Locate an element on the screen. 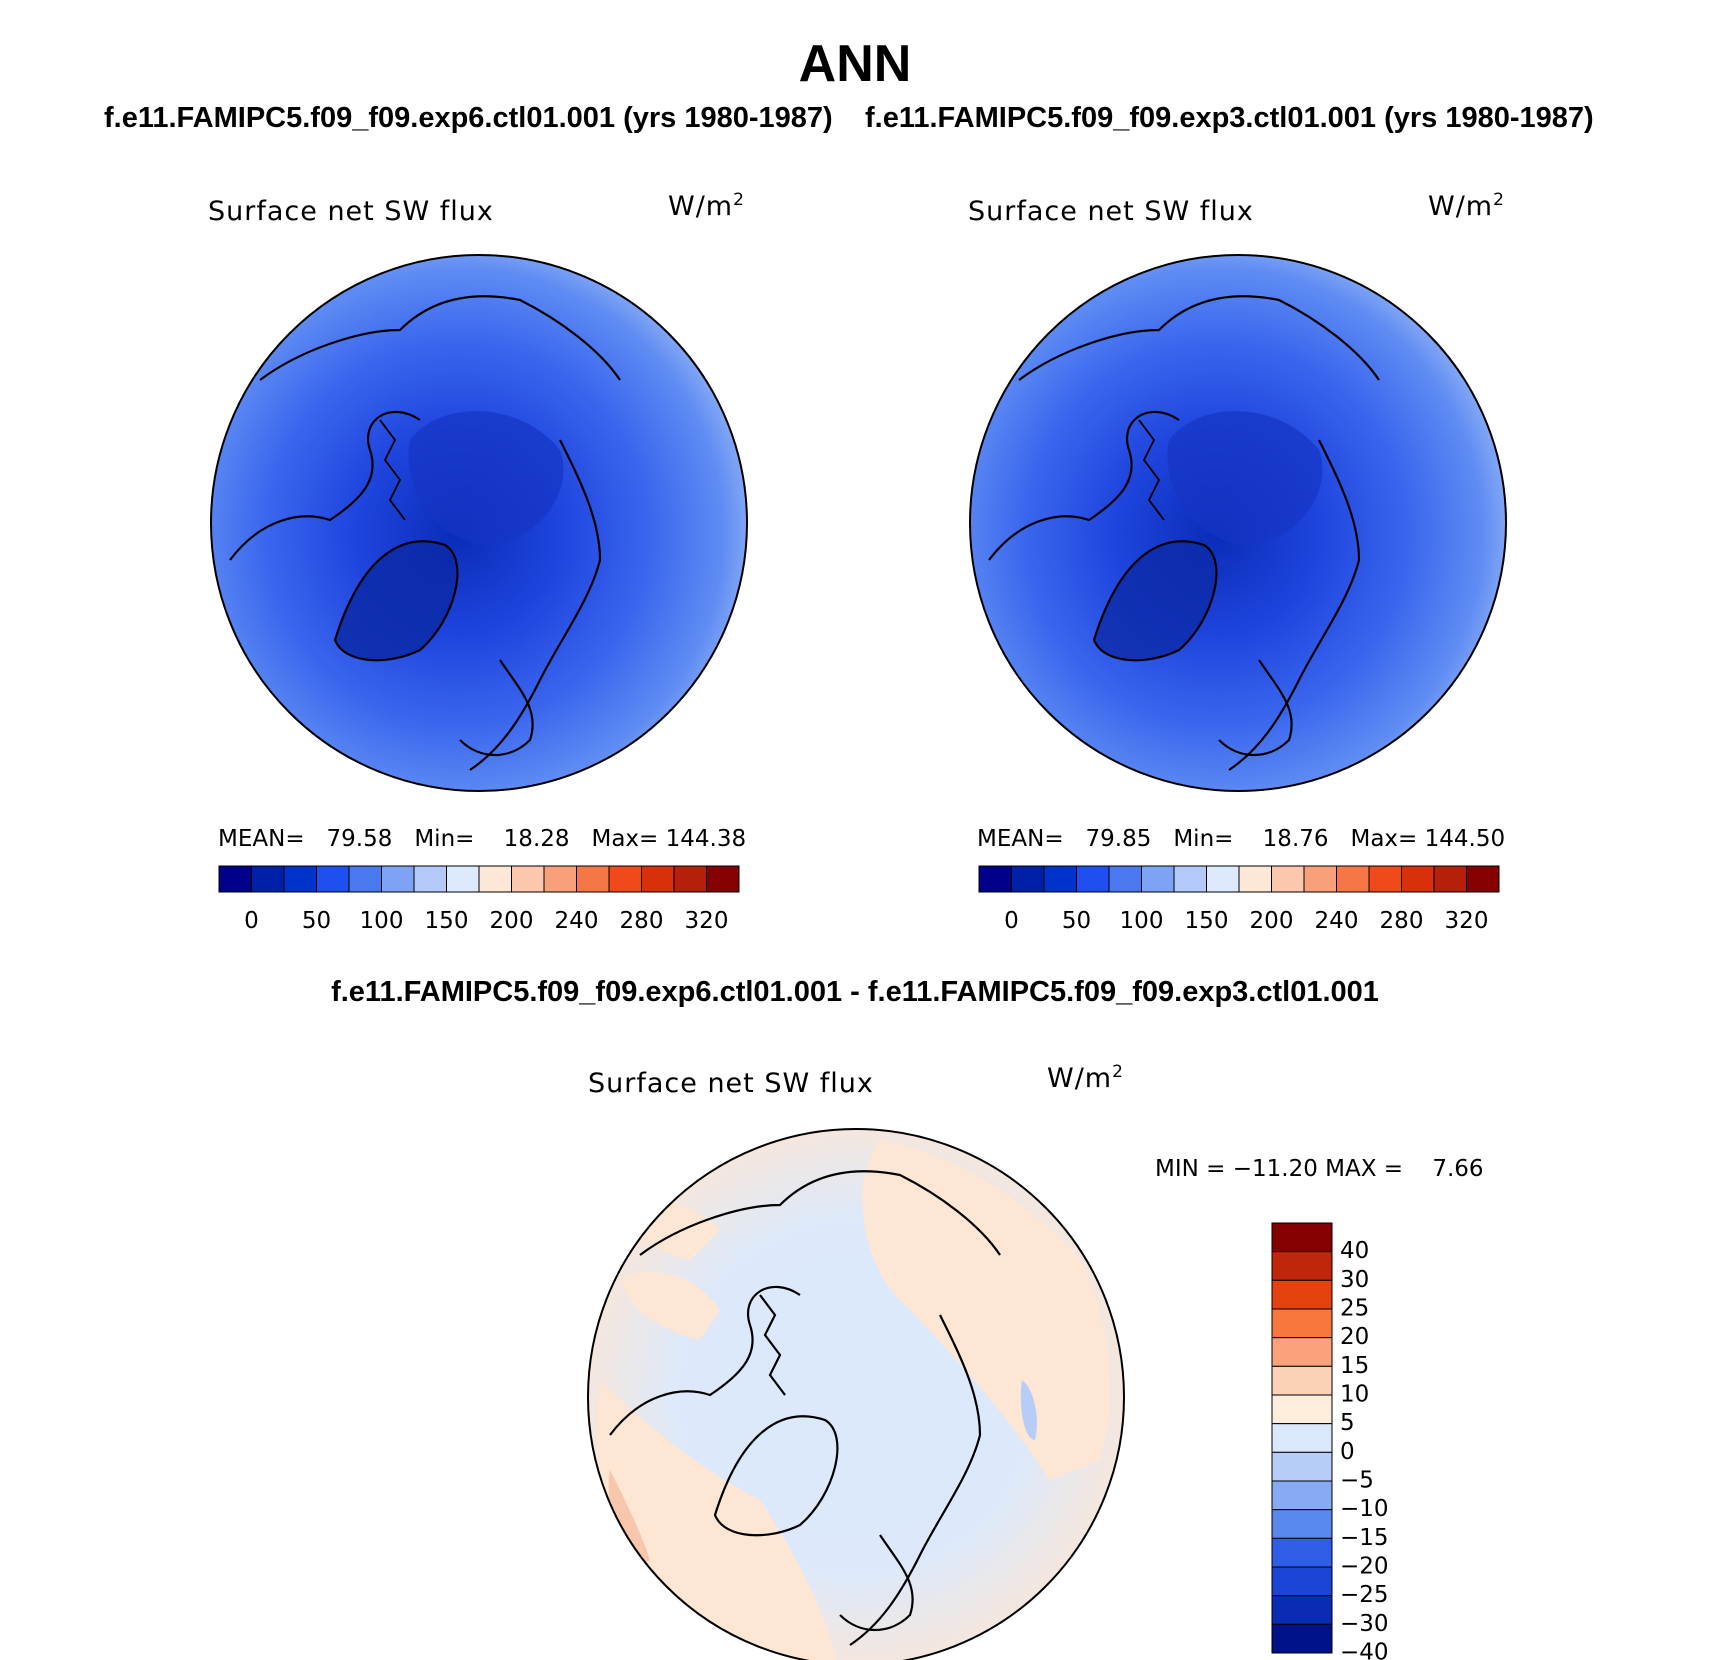 The width and height of the screenshot is (1710, 1660). mean-value: 79.85 is located at coordinates (1118, 839).